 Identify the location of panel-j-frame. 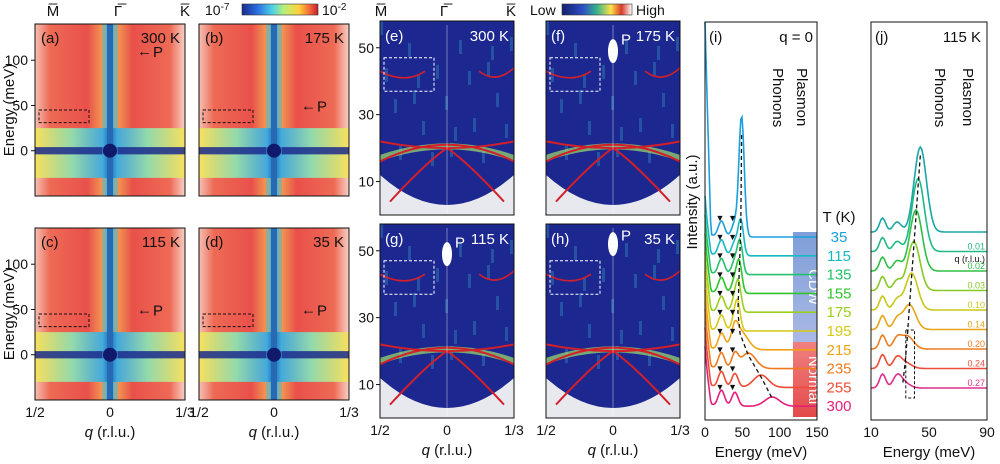
(929, 221).